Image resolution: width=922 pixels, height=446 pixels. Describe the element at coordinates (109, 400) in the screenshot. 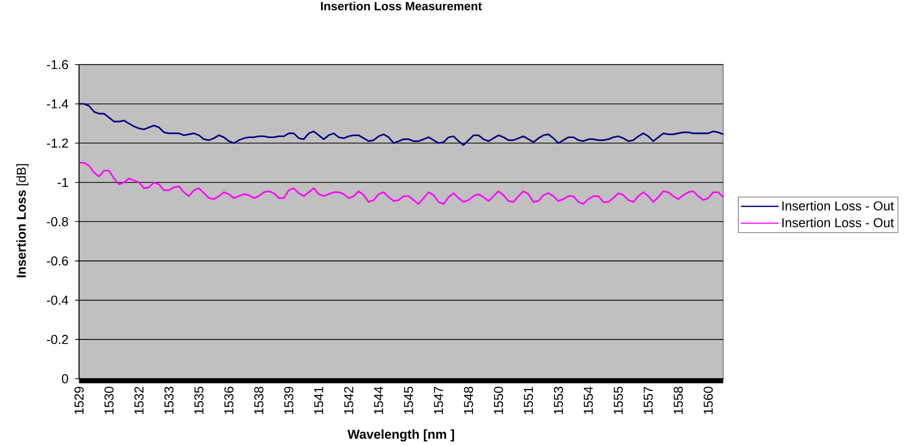

I see `x-tick-label: 1530` at that location.